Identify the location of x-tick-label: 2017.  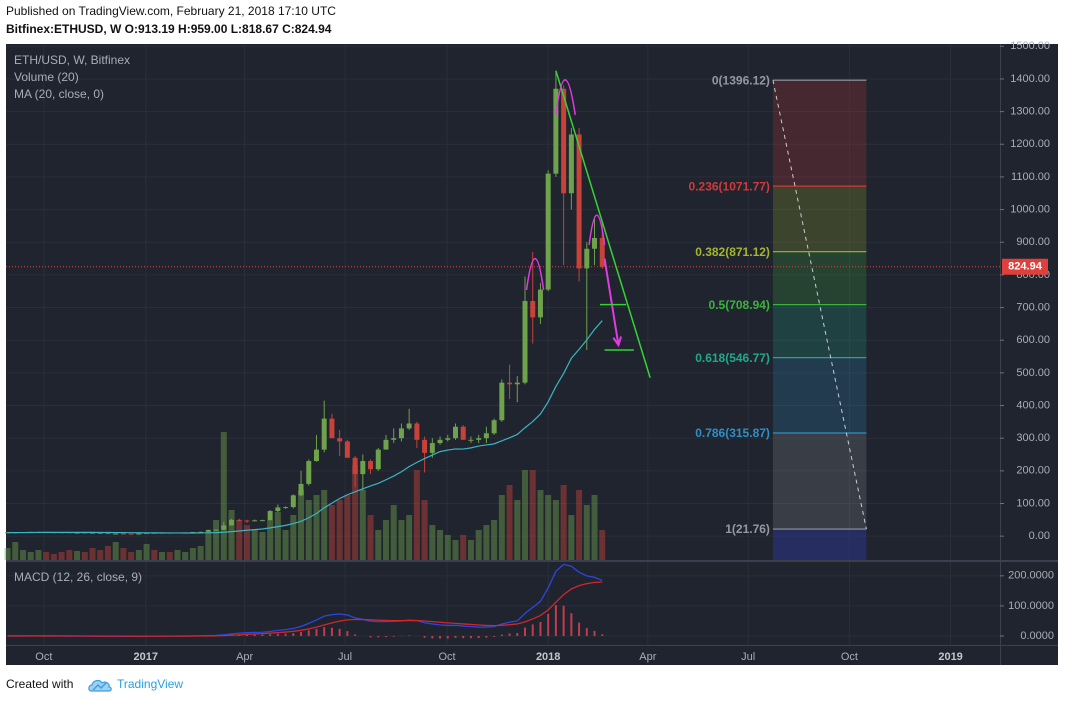
(146, 657).